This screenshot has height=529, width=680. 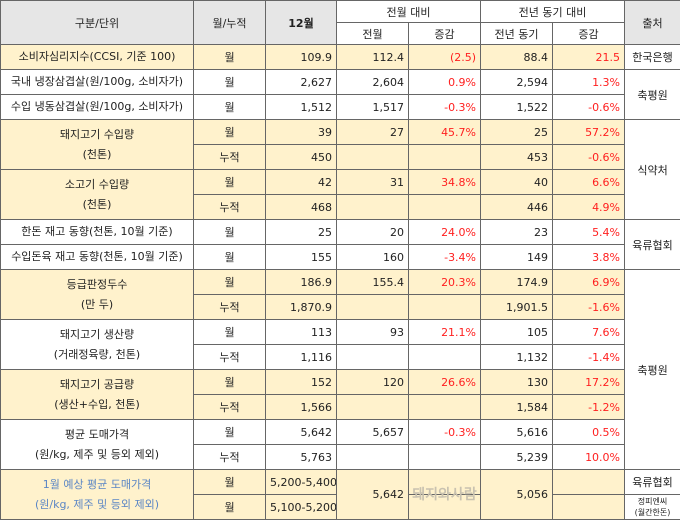 I want to click on current-value: 186.9, so click(x=301, y=282).